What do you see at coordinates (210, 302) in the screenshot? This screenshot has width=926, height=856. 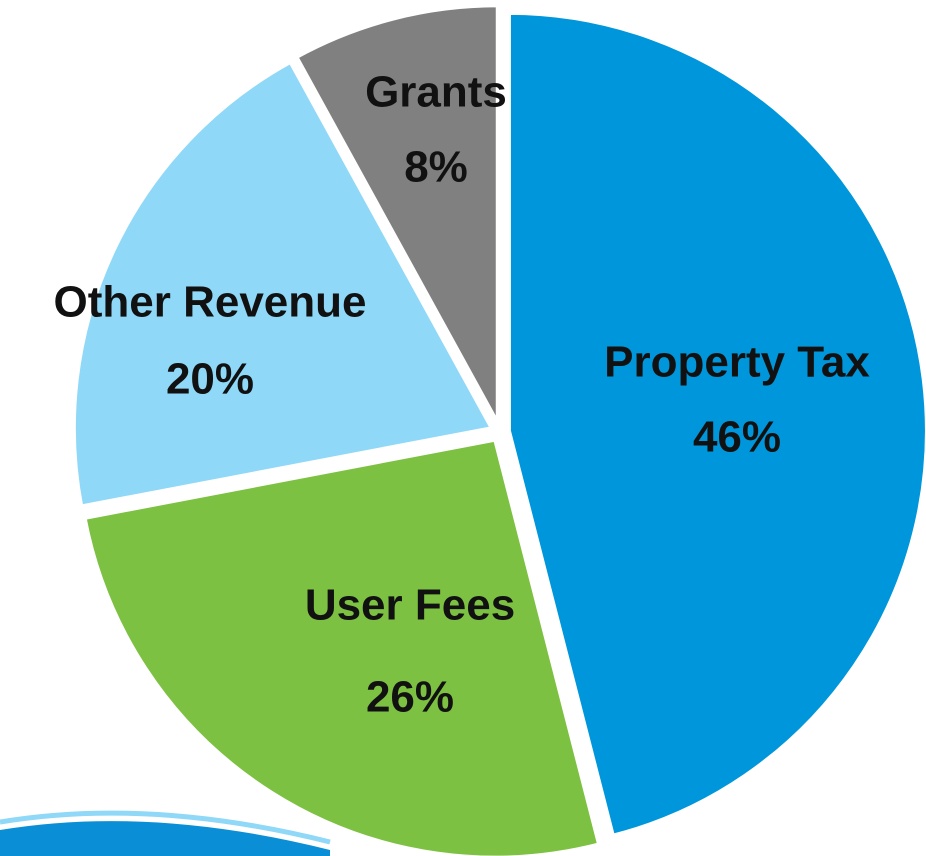 I see `slice-label: Other Revenue` at bounding box center [210, 302].